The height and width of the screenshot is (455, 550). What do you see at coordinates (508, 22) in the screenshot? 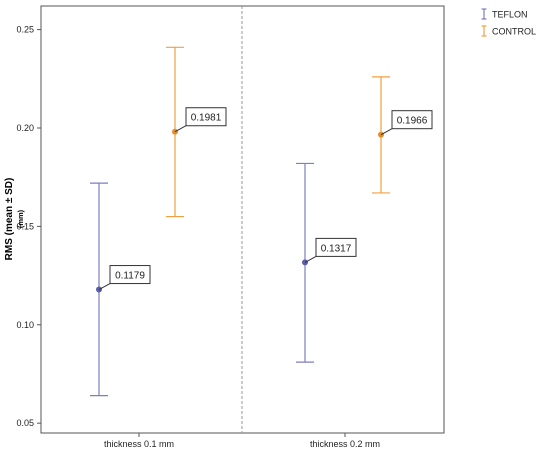
I see `legend: TEFLON CONTROL` at bounding box center [508, 22].